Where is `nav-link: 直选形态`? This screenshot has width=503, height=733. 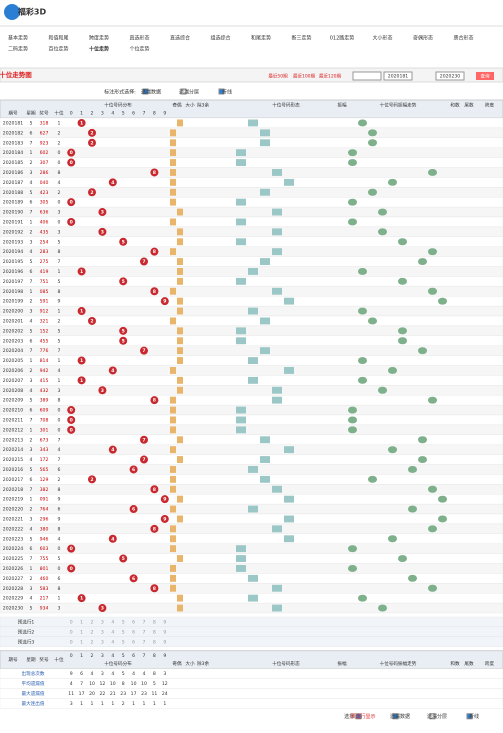 nav-link: 直选形态 is located at coordinates (139, 38).